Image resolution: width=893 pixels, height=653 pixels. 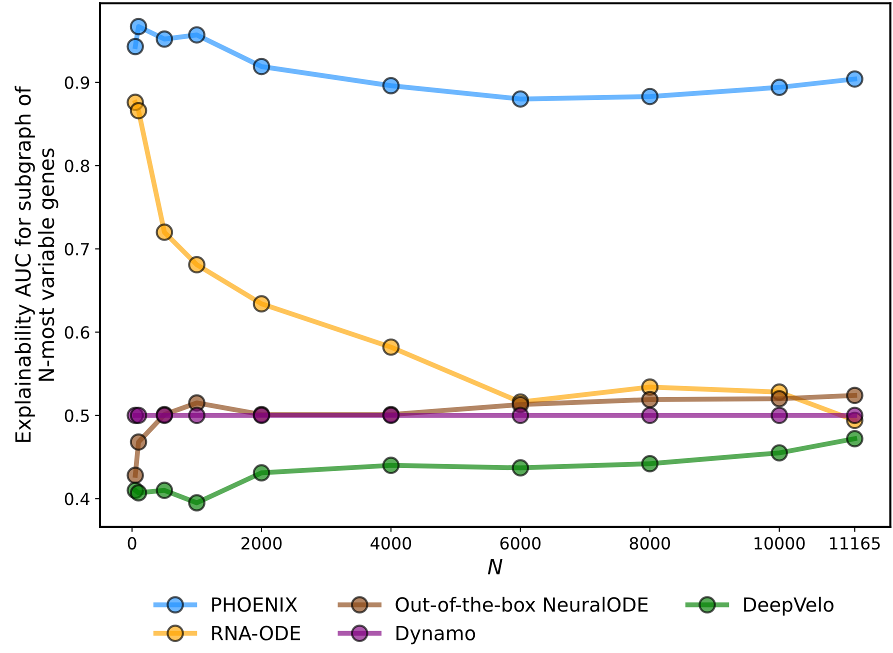 What do you see at coordinates (132, 543) in the screenshot?
I see `x-tick-label: 0` at bounding box center [132, 543].